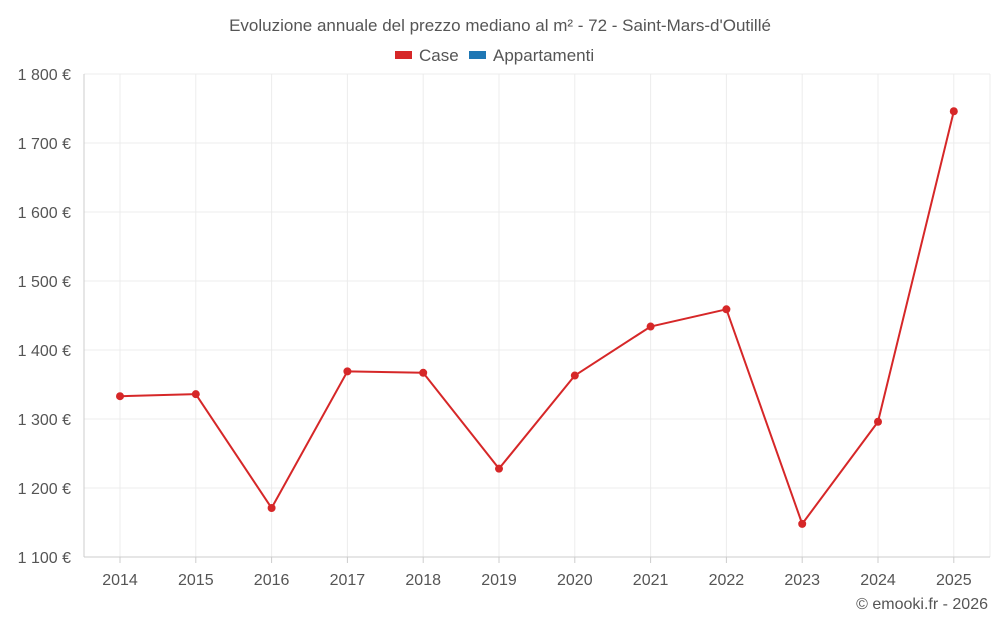  I want to click on x-tick-label: 2022, so click(727, 580).